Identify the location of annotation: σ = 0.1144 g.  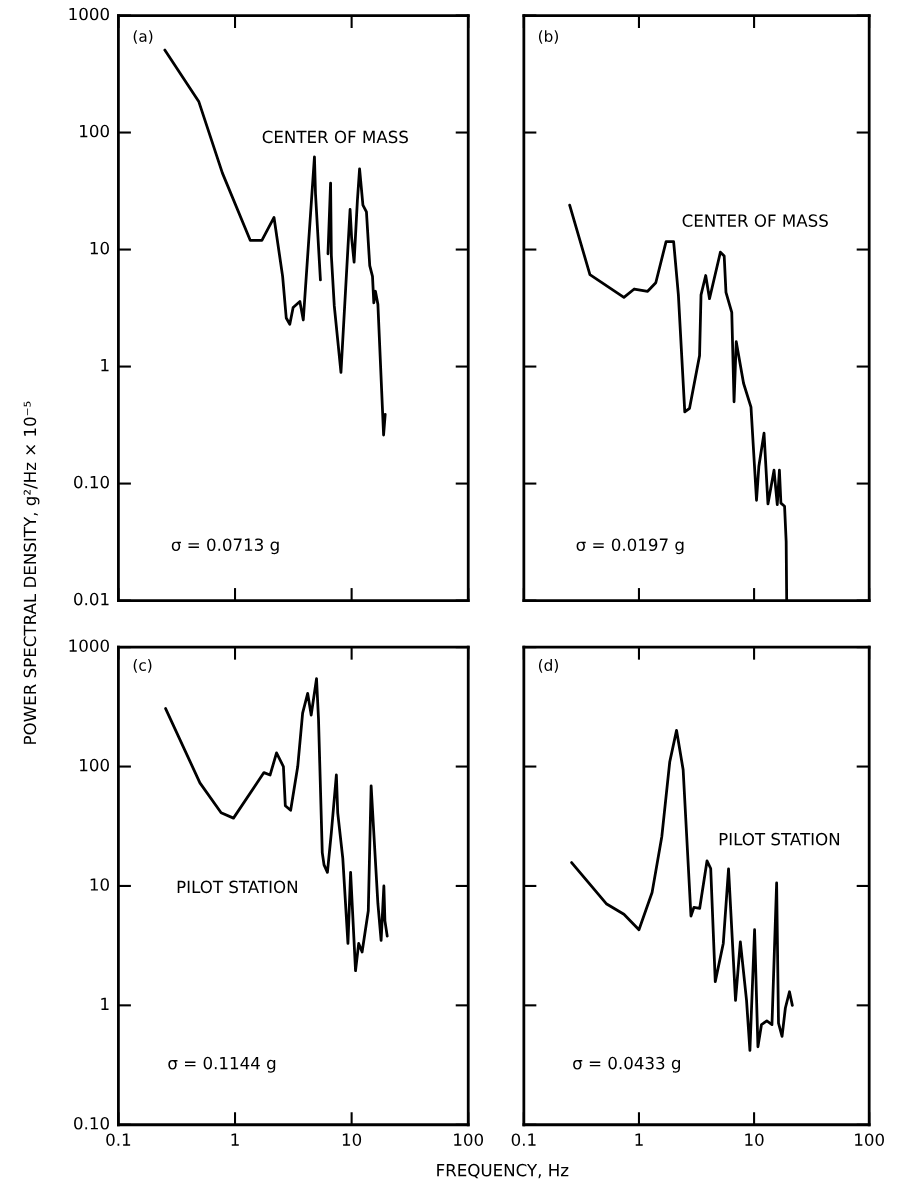
(222, 1064).